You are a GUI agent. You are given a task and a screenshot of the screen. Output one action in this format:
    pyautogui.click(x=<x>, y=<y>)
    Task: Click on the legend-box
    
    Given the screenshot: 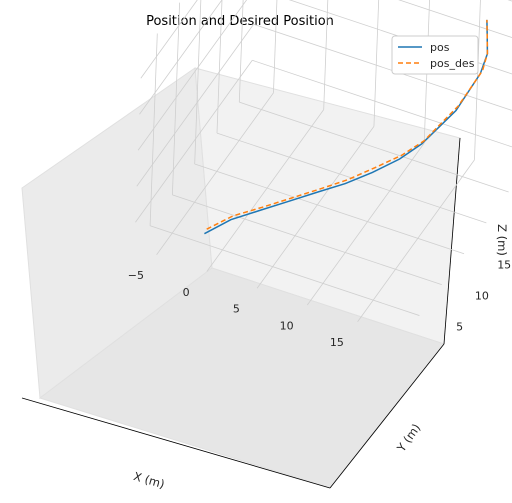 What is the action you would take?
    pyautogui.click(x=435, y=55)
    